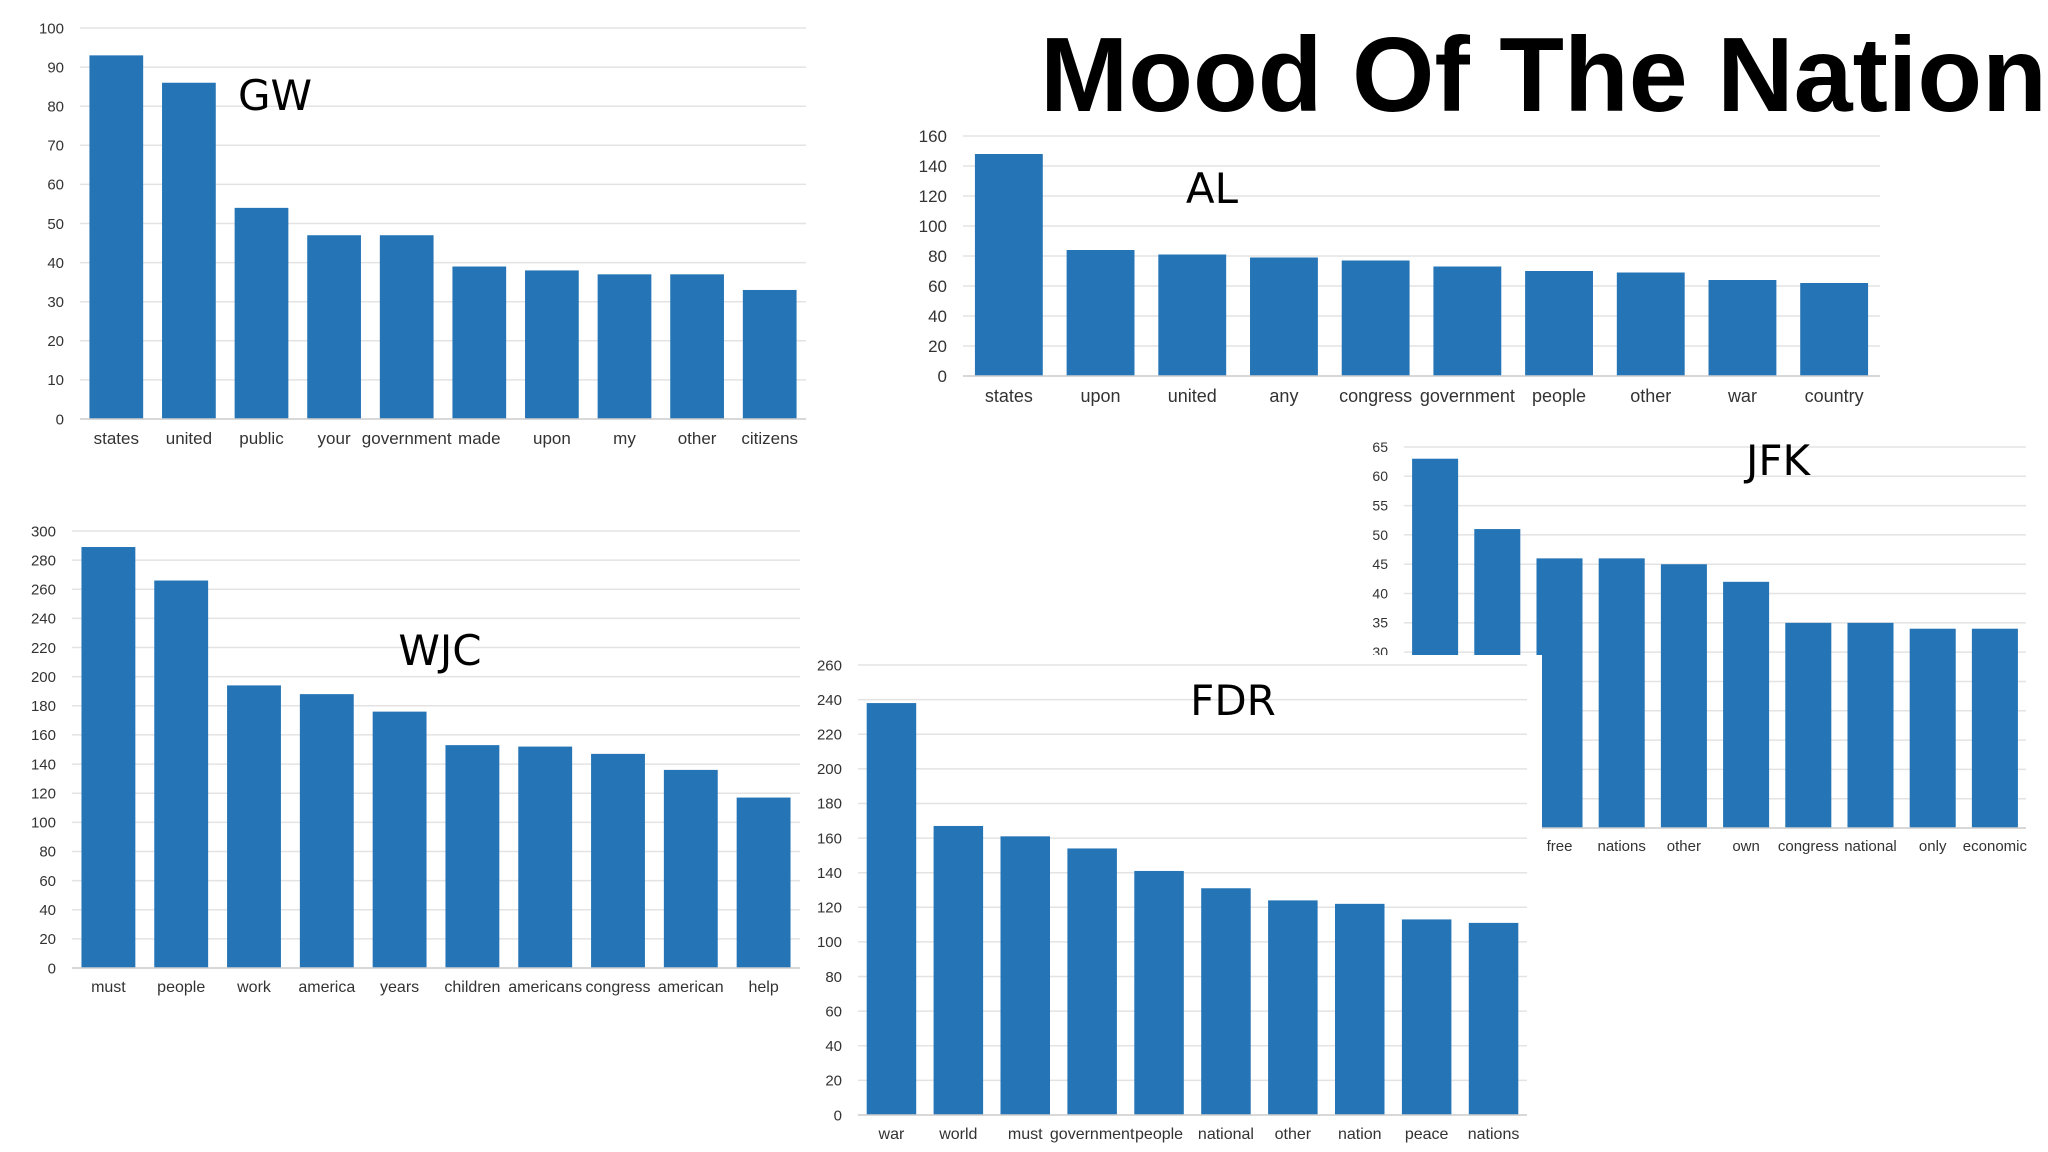 This screenshot has height=1152, width=2048. I want to click on bar-only, so click(1932, 728).